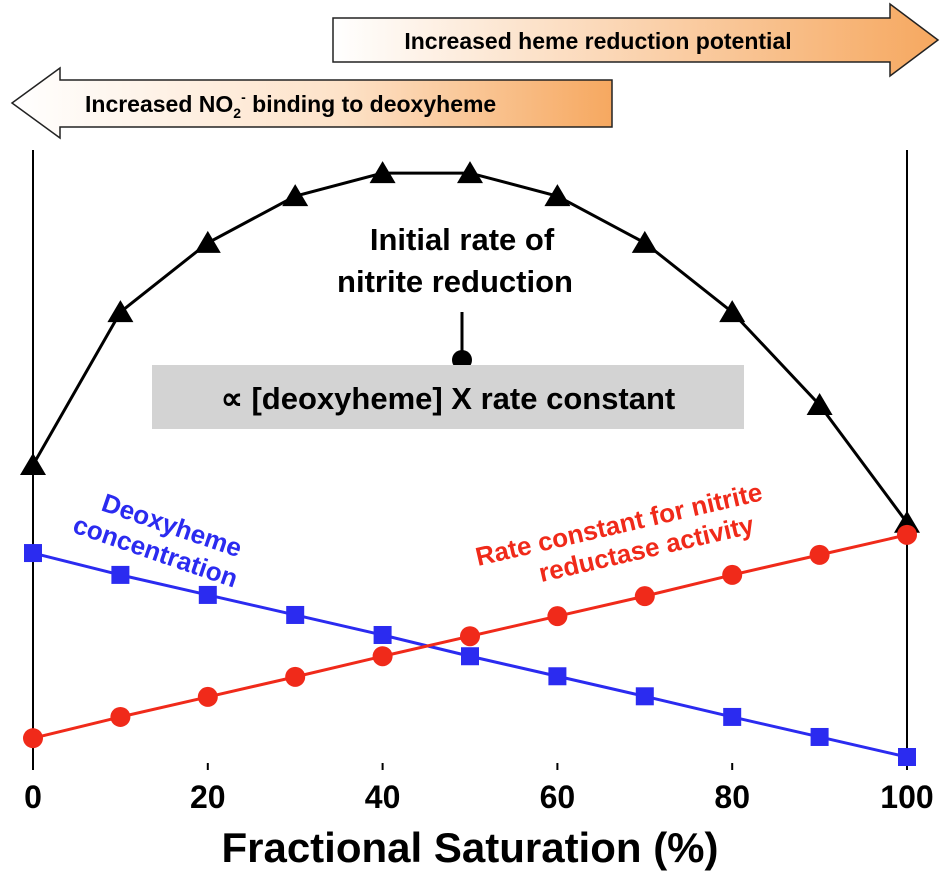 This screenshot has width=947, height=877. I want to click on x-tick-label: 100, so click(906, 797).